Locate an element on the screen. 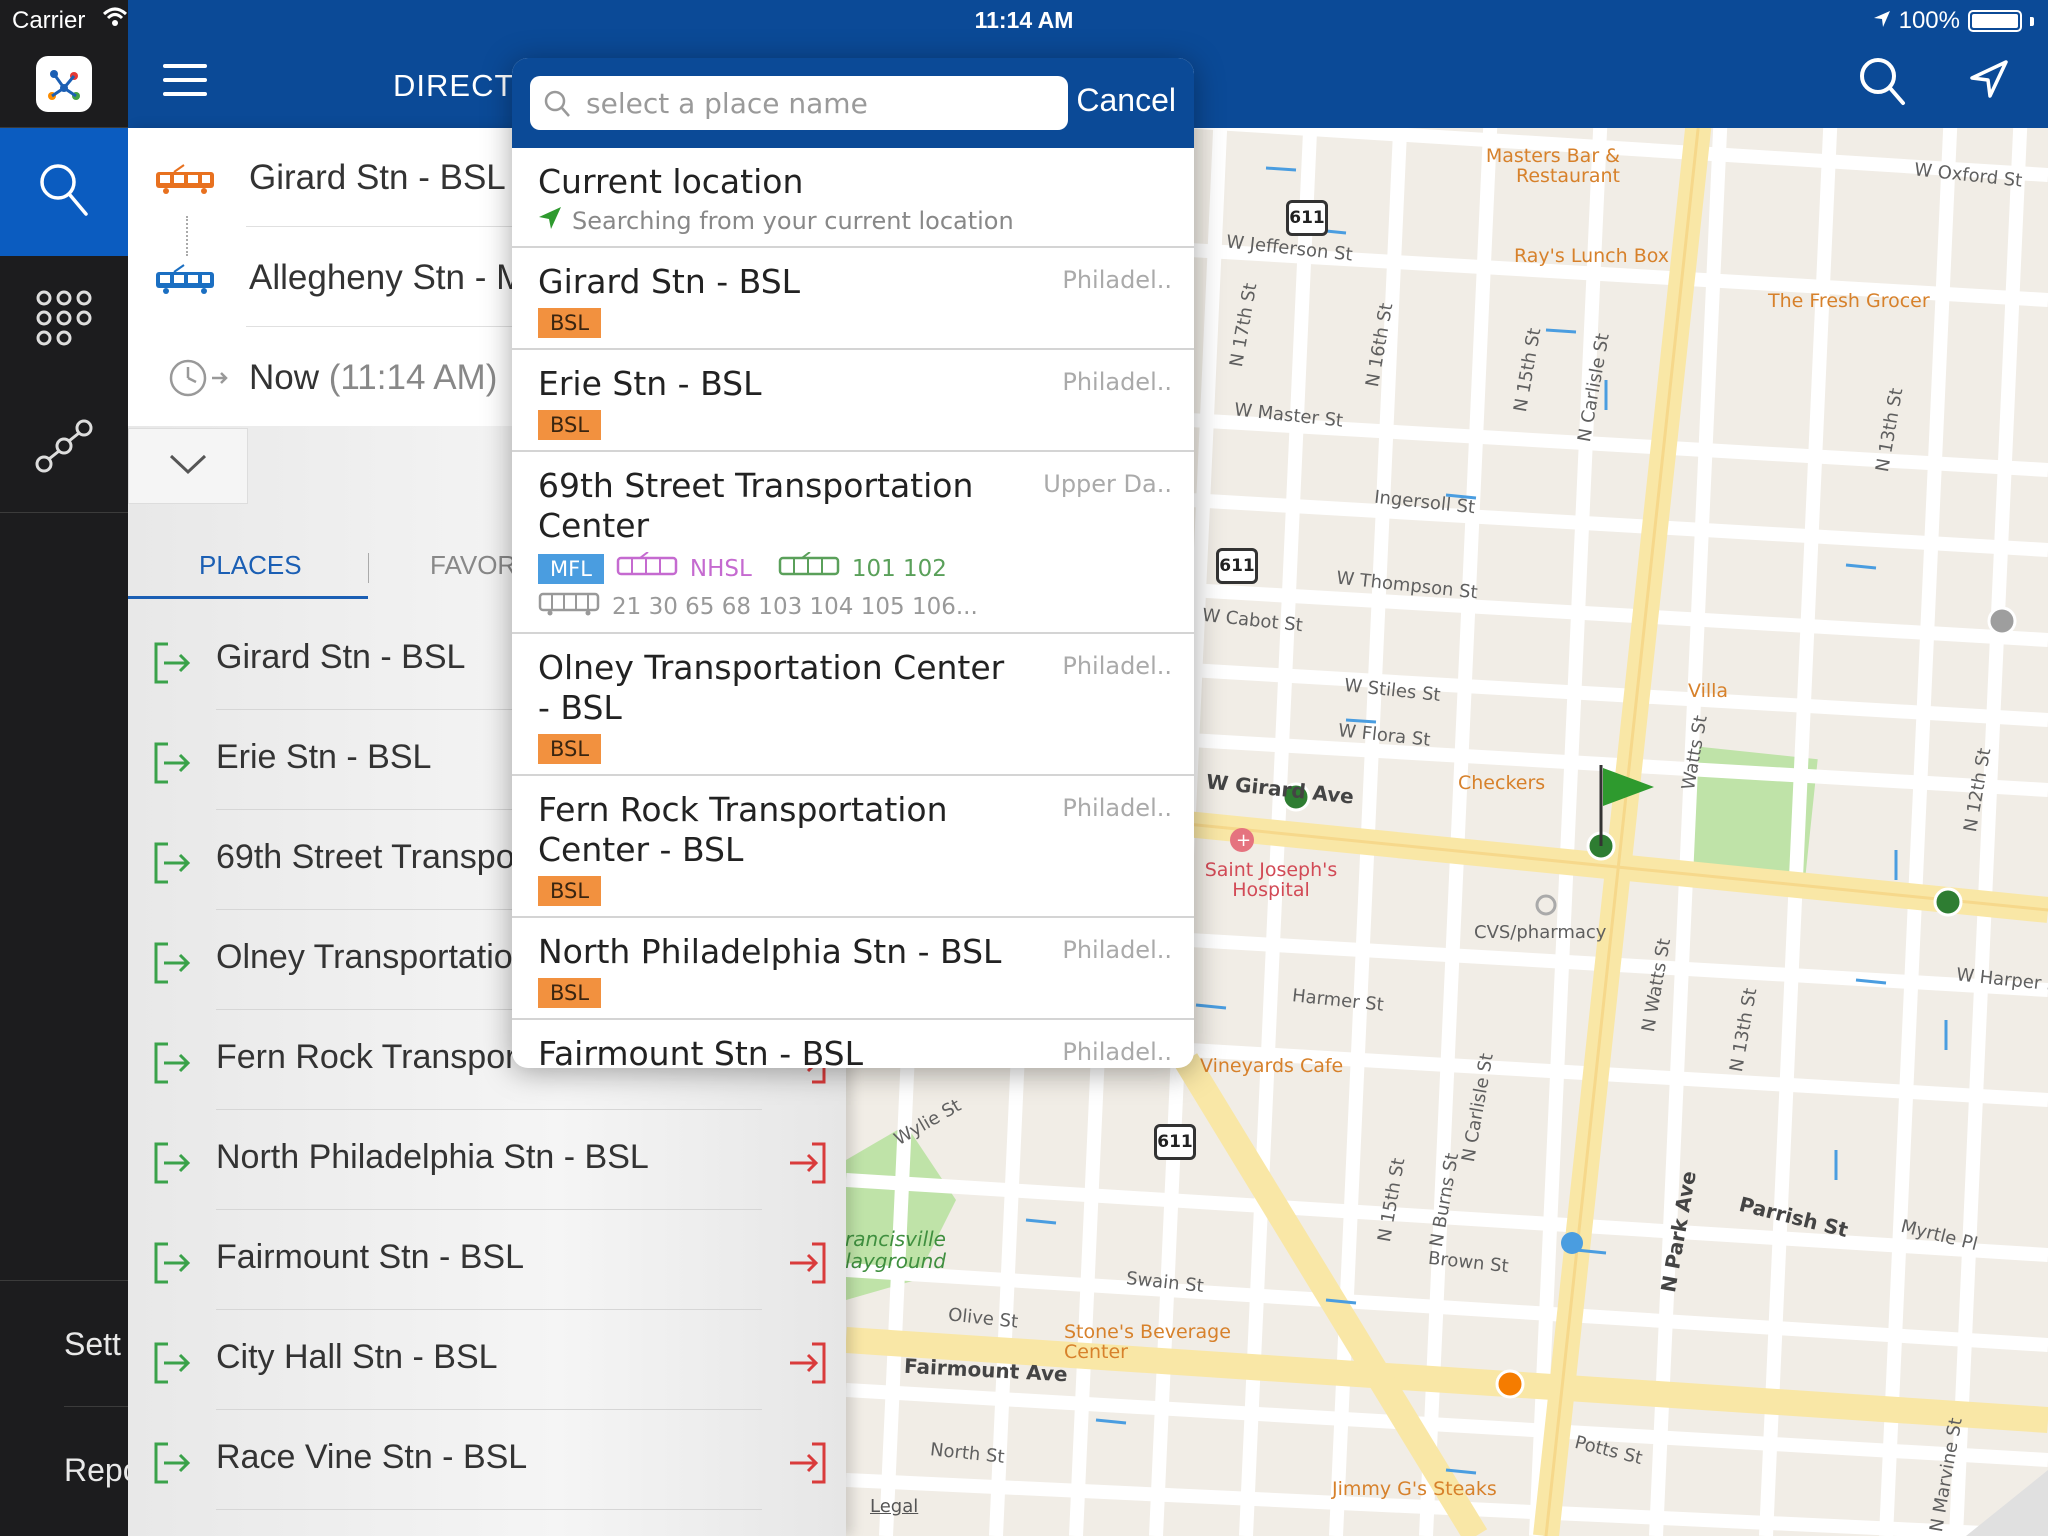 This screenshot has width=2048, height=1536. current-location-subtitle: Searching from your current location is located at coordinates (793, 221).